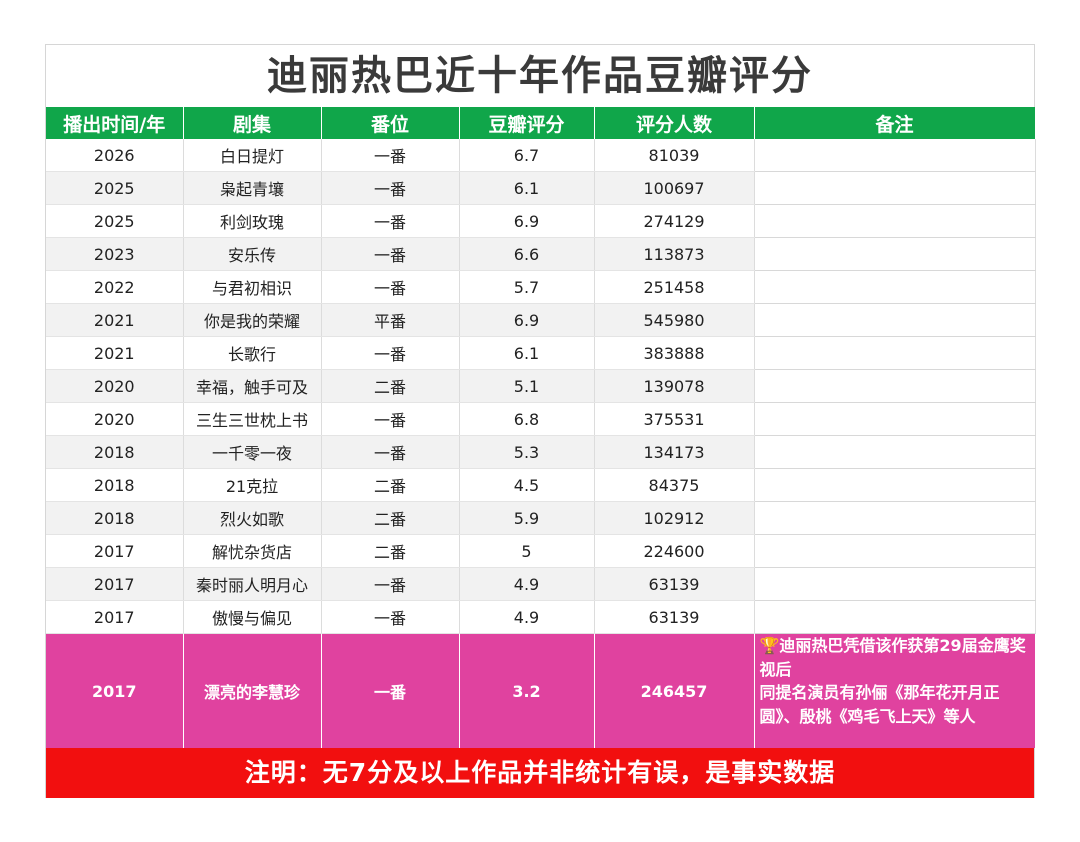  I want to click on table-row: 2021 你是我的荣耀 平番 6.9 545980, so click(541, 320).